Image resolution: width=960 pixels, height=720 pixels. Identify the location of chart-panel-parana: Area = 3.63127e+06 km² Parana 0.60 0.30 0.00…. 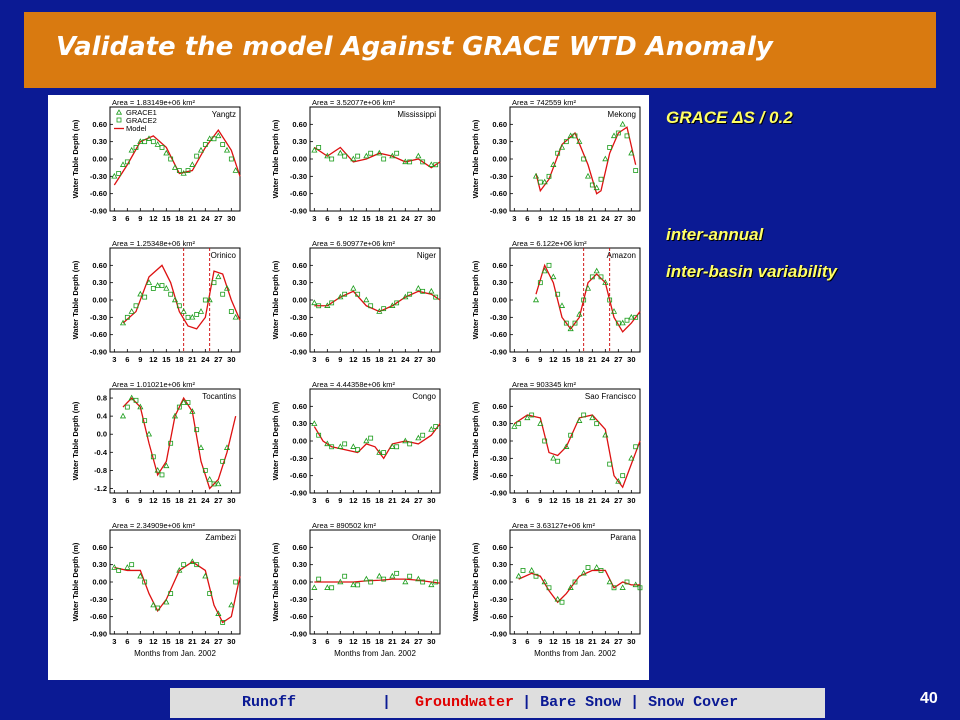
(557, 589).